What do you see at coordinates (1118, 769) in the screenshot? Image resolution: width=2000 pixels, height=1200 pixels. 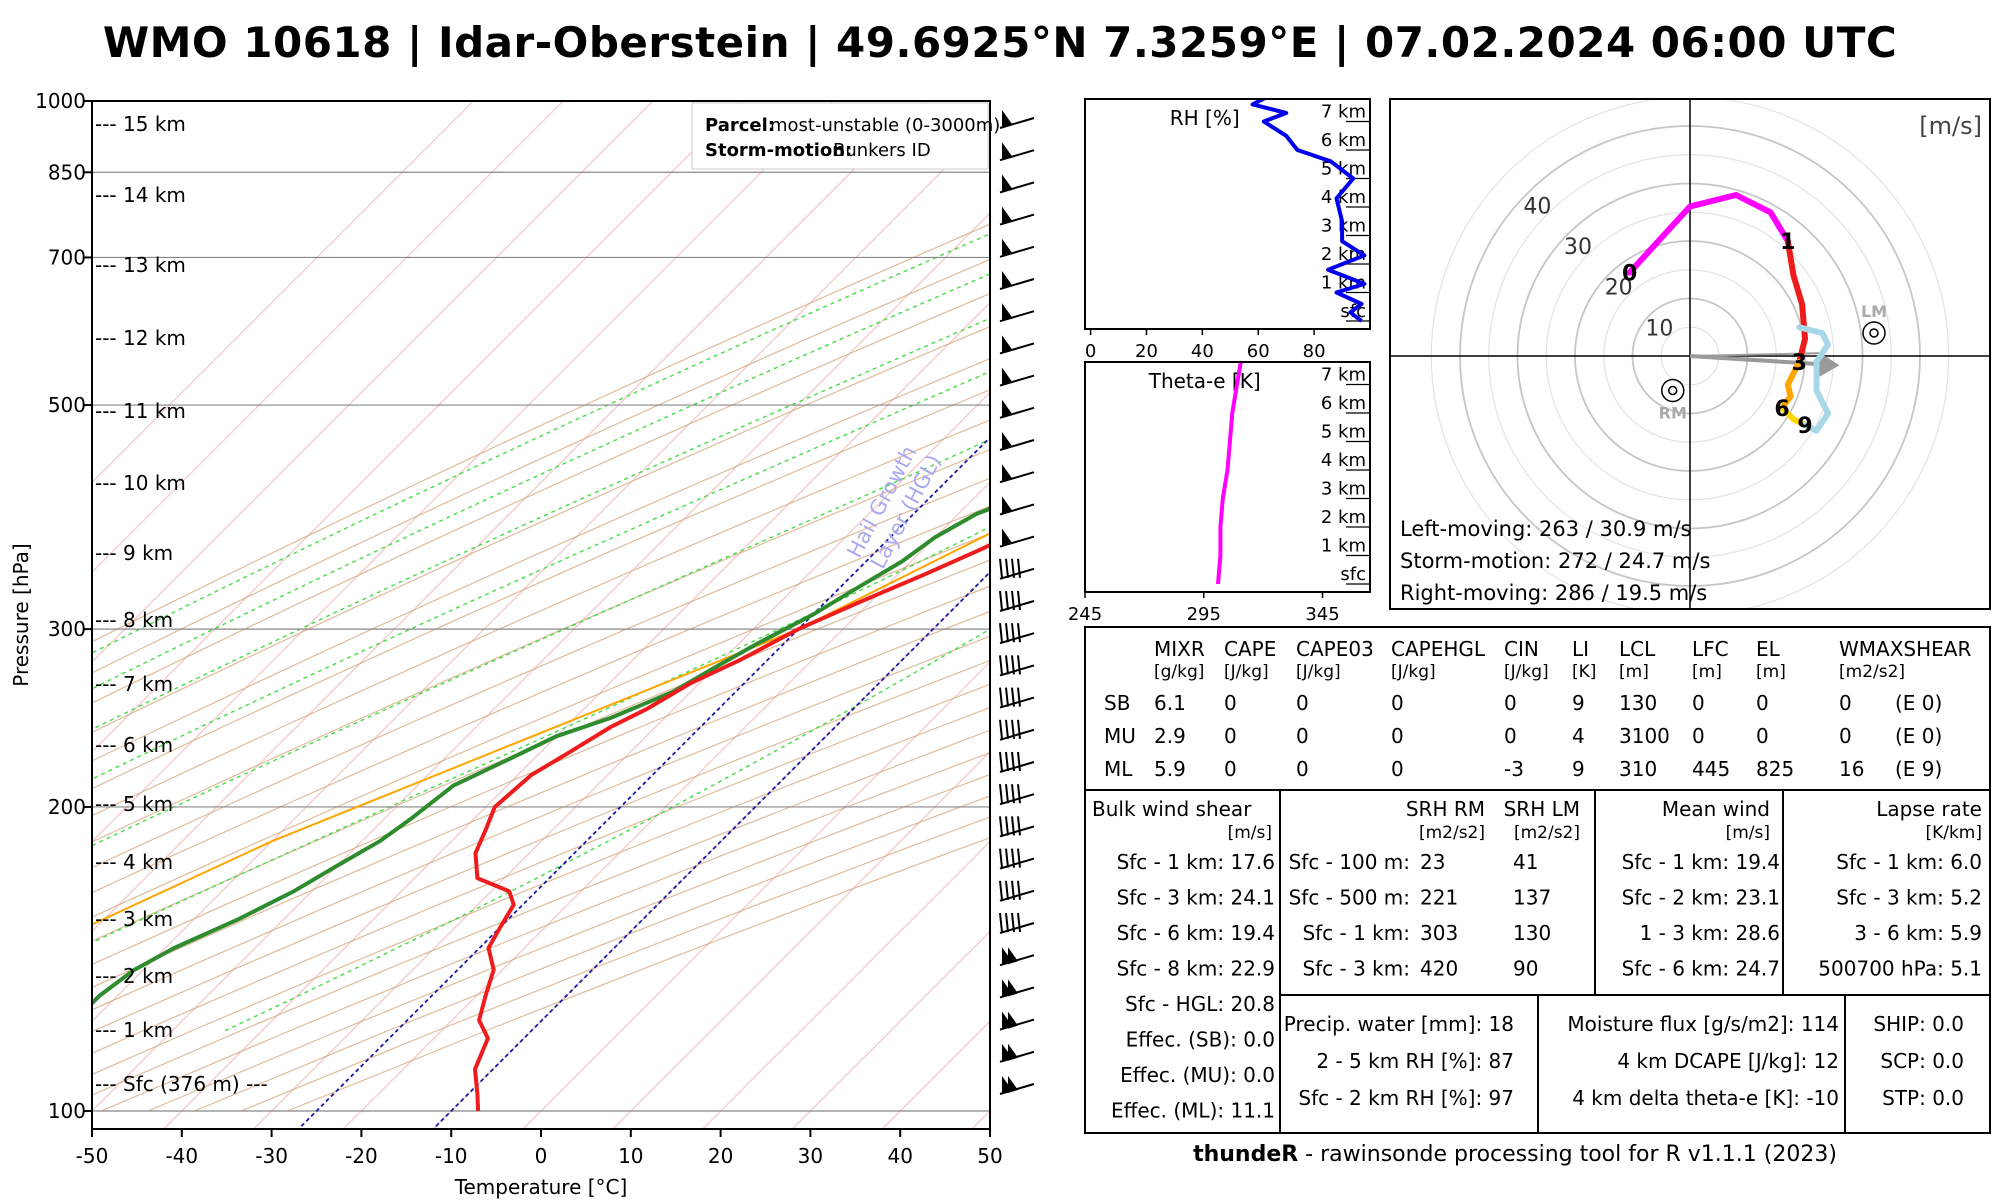 I see `thermo-cell: ML` at bounding box center [1118, 769].